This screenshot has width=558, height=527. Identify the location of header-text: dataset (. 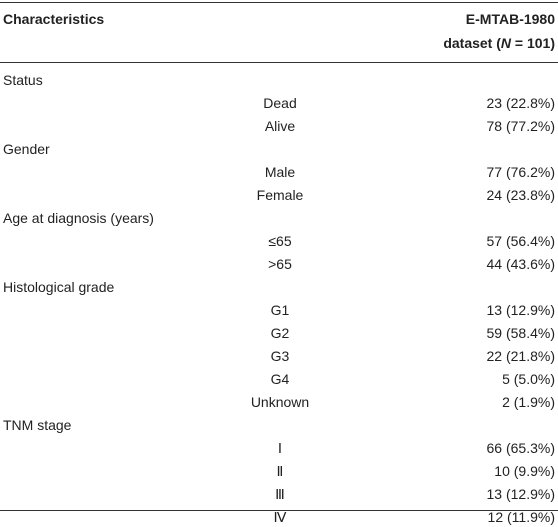
(472, 43).